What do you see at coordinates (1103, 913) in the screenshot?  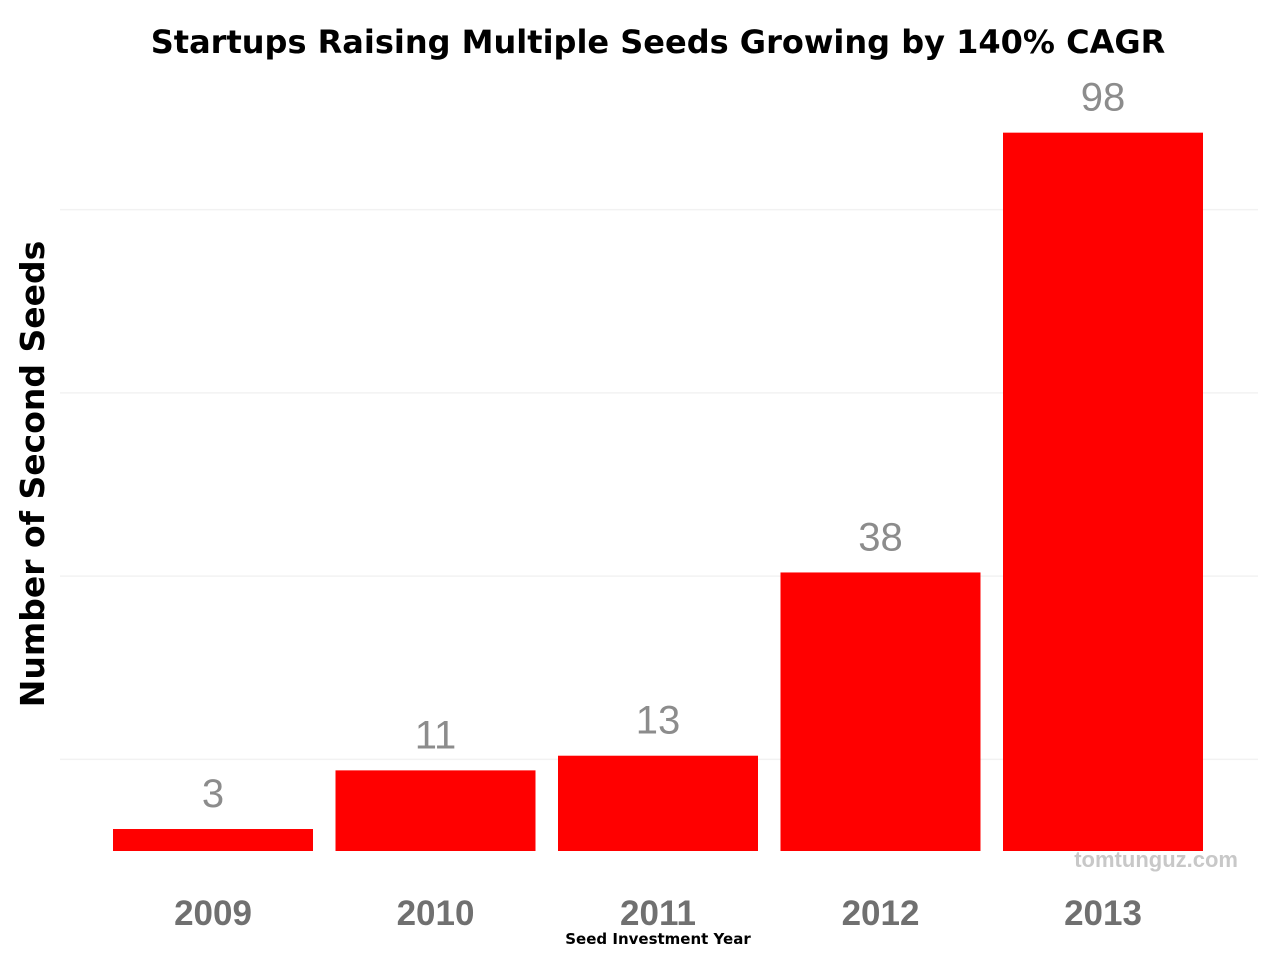 I see `x-tick-2013: 2013` at bounding box center [1103, 913].